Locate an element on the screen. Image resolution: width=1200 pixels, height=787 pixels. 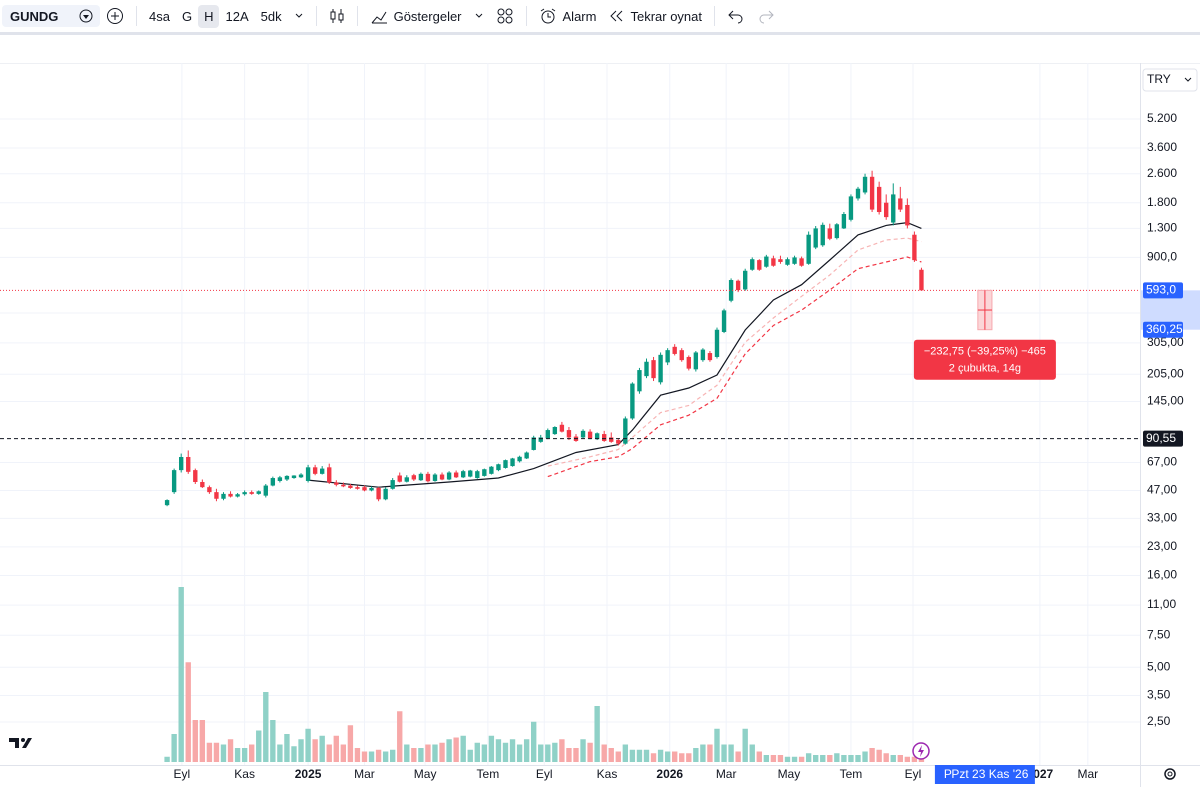
icon is located at coordinates (1188, 79).